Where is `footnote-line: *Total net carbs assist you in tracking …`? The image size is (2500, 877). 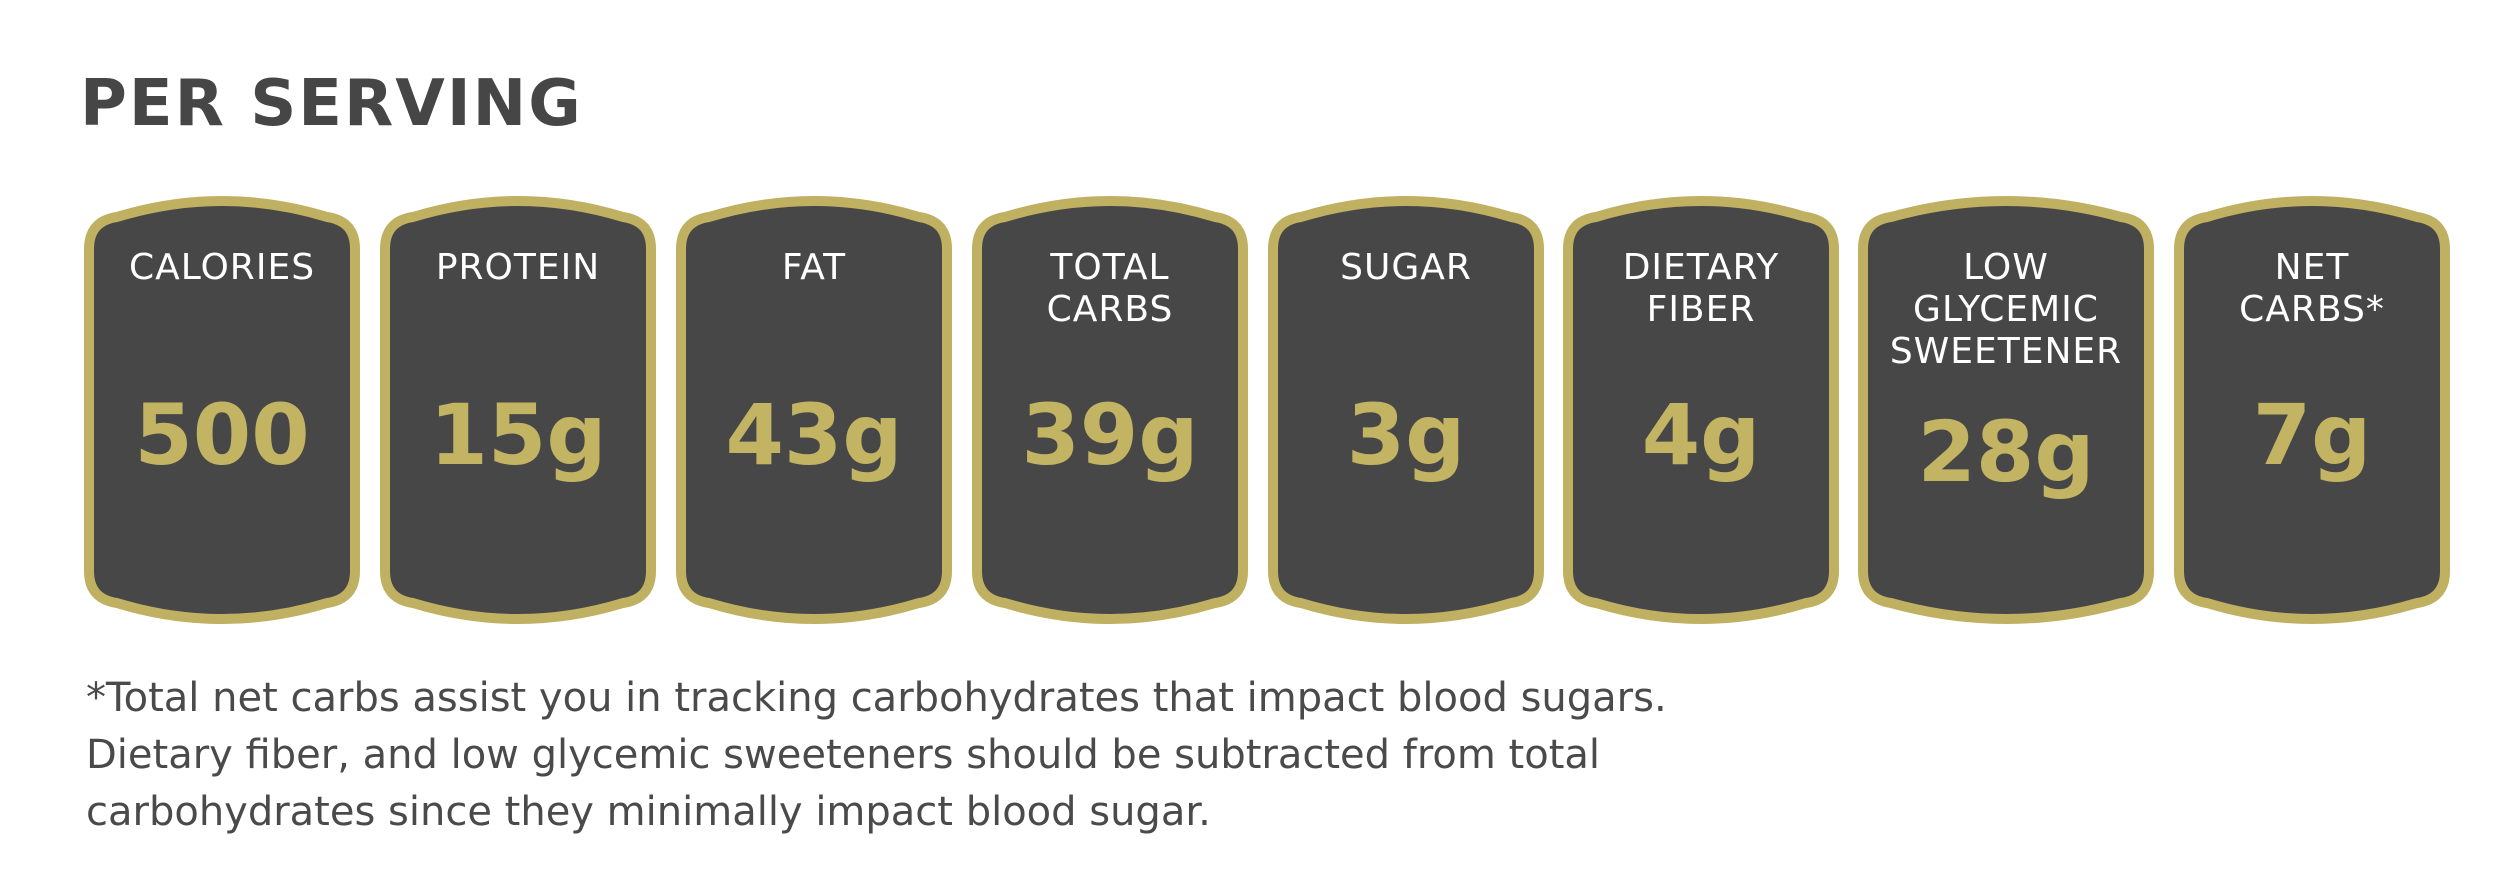 footnote-line: *Total net carbs assist you in tracking … is located at coordinates (876, 698).